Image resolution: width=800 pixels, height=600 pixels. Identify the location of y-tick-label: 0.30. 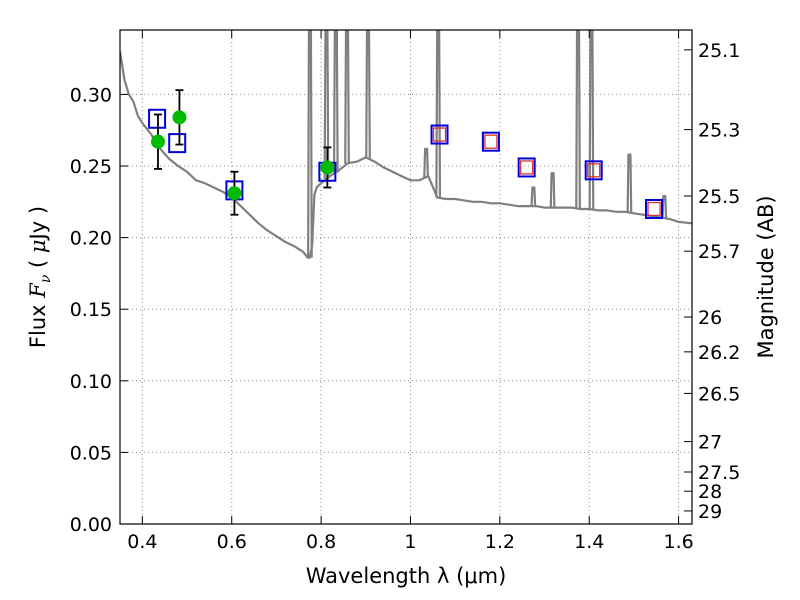
(91, 95).